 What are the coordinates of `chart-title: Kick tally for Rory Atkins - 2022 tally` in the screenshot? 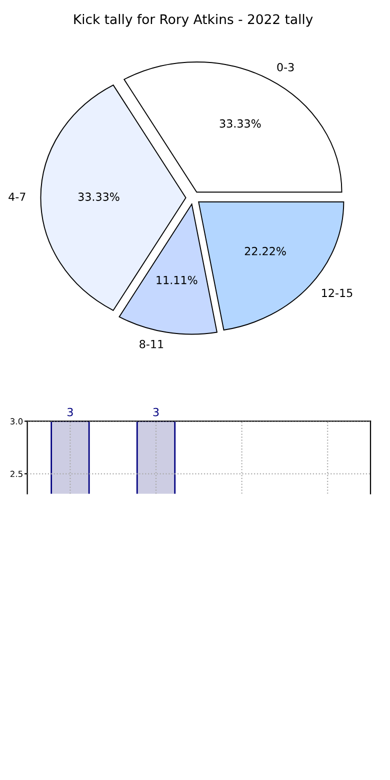 It's located at (193, 20).